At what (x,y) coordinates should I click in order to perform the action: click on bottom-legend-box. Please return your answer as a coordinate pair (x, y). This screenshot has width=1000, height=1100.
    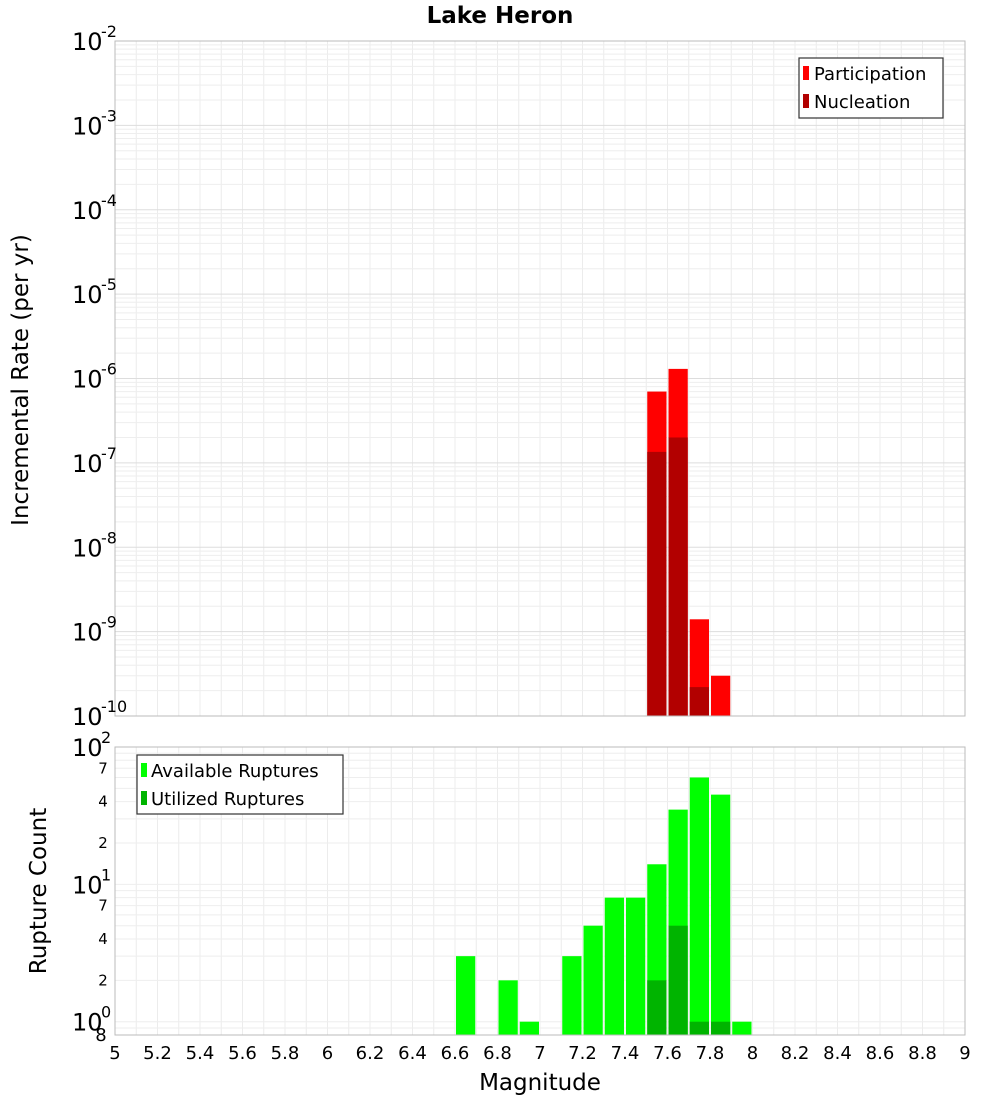
    Looking at the image, I should click on (240, 784).